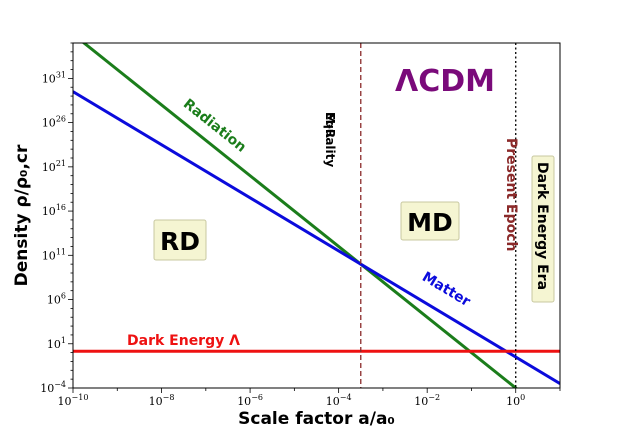  I want to click on x-axis-title: Scale factor a/a₀, so click(316, 419).